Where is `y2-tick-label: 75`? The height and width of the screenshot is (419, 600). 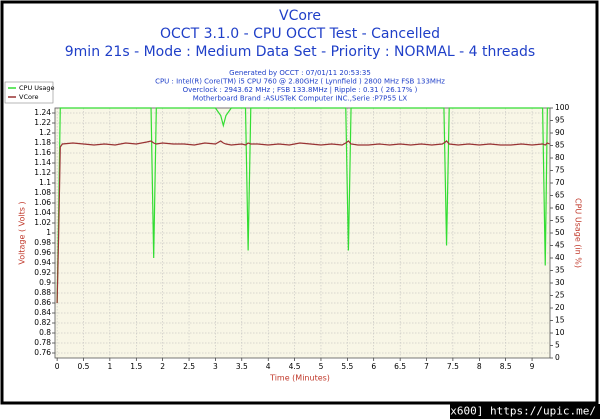
y2-tick-label: 75 is located at coordinates (560, 170).